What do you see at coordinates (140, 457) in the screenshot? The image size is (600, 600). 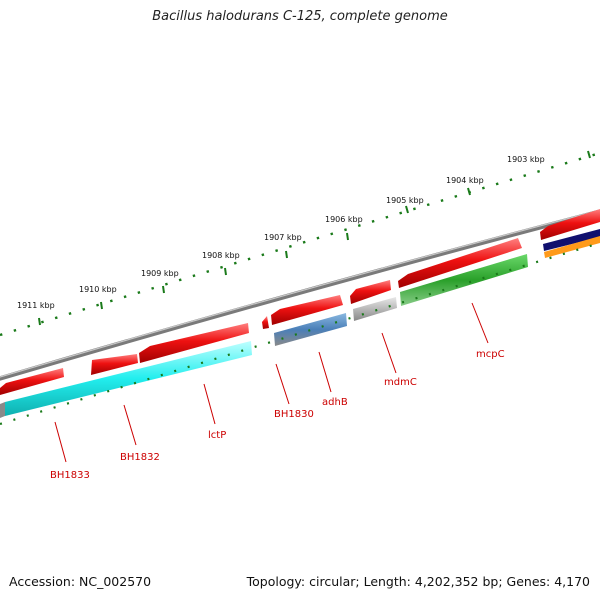 I see `gene-label: BH1832` at bounding box center [140, 457].